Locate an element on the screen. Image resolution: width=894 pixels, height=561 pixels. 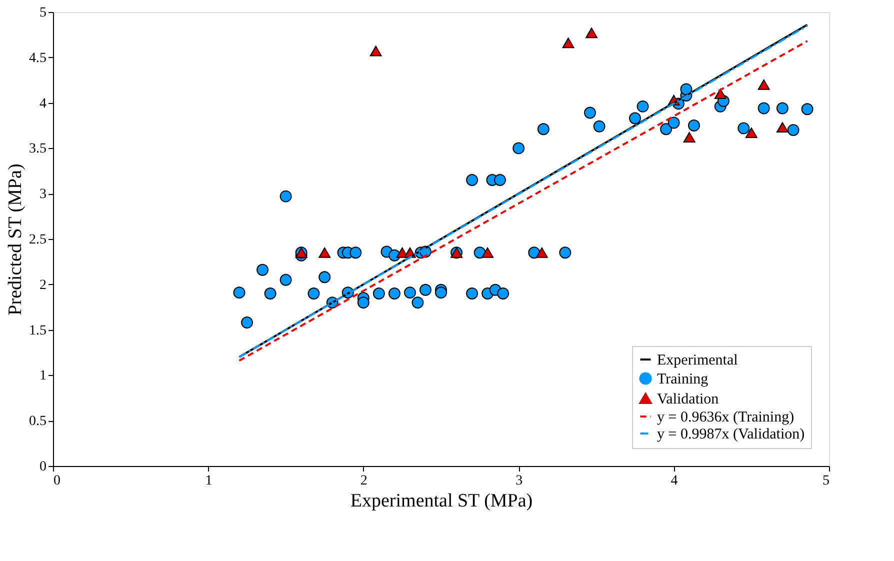
y-tick-label: 4 is located at coordinates (43, 104).